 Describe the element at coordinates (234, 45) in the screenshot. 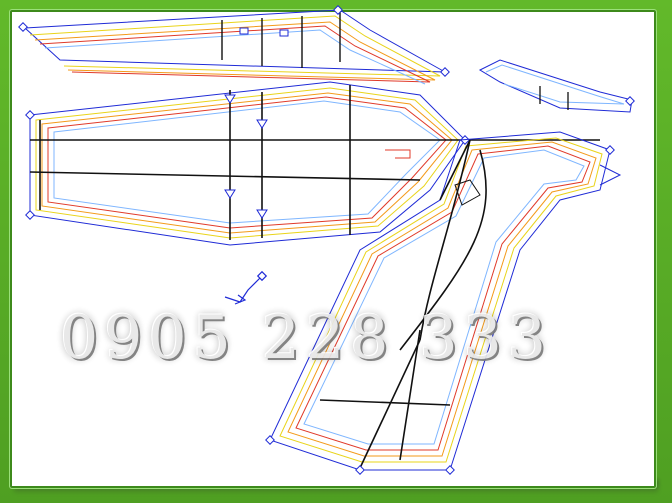

I see `sleeve-top-strip` at that location.